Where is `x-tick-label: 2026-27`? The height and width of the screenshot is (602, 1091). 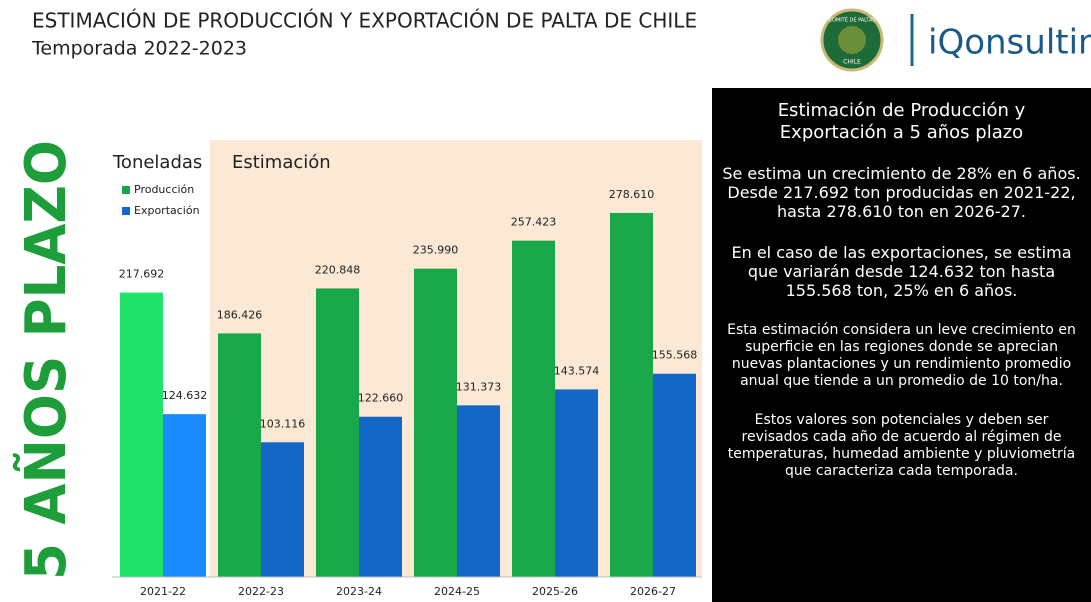
x-tick-label: 2026-27 is located at coordinates (653, 591).